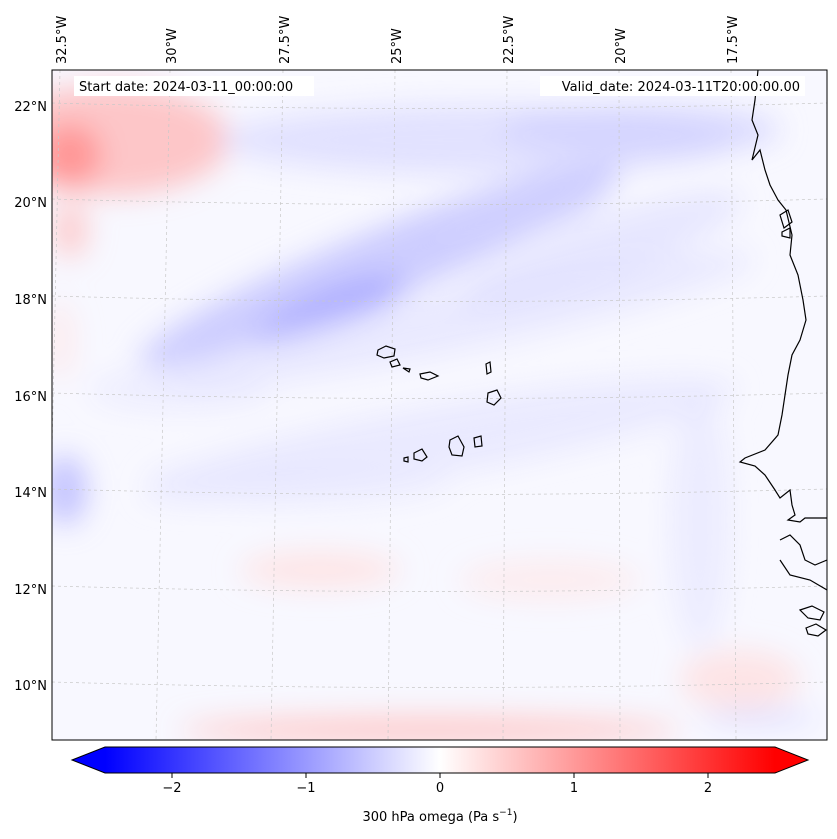 Image resolution: width=837 pixels, height=839 pixels. I want to click on colorbar-ticks: −2 −1 0 1 2, so click(437, 784).